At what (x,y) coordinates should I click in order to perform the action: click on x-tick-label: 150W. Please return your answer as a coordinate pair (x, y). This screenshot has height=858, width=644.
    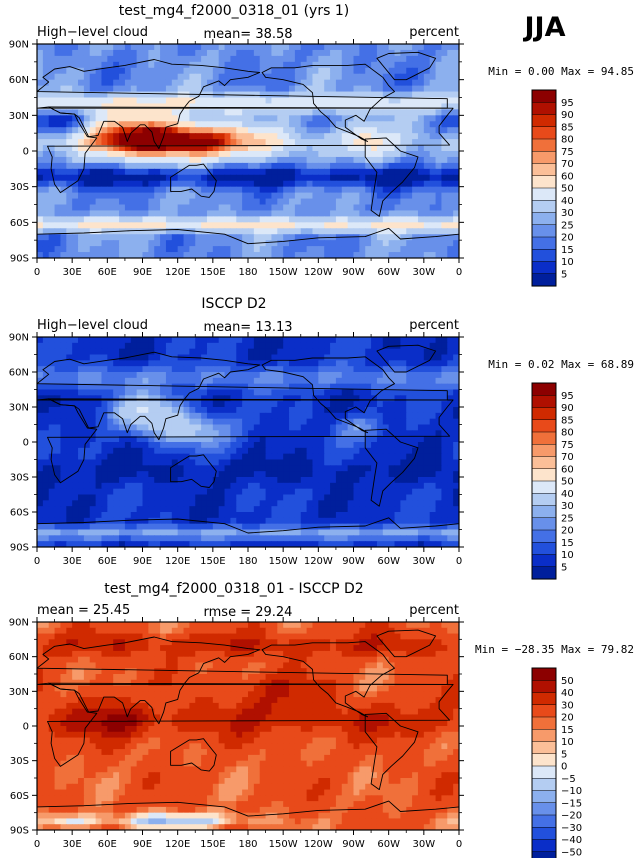
    Looking at the image, I should click on (283, 272).